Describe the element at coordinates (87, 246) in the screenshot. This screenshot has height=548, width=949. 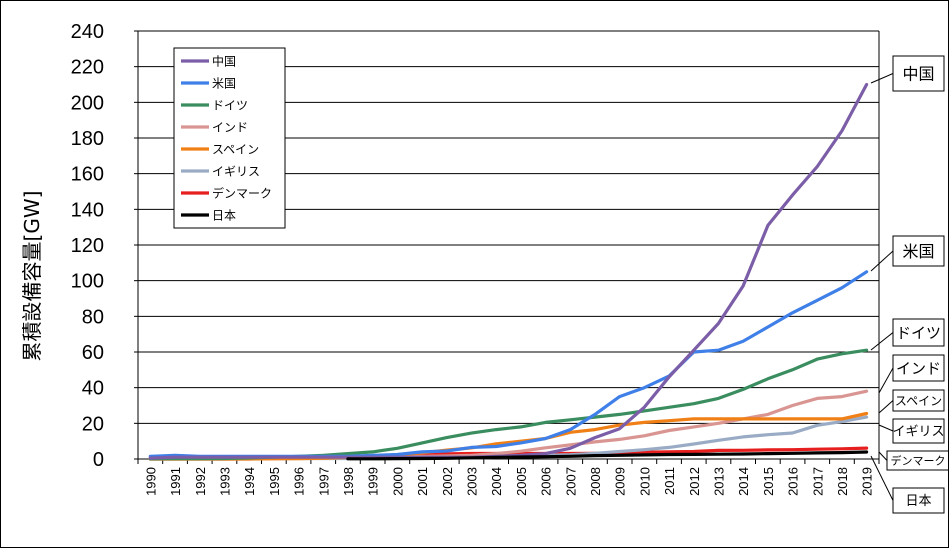
I see `y-tick-label: 120` at that location.